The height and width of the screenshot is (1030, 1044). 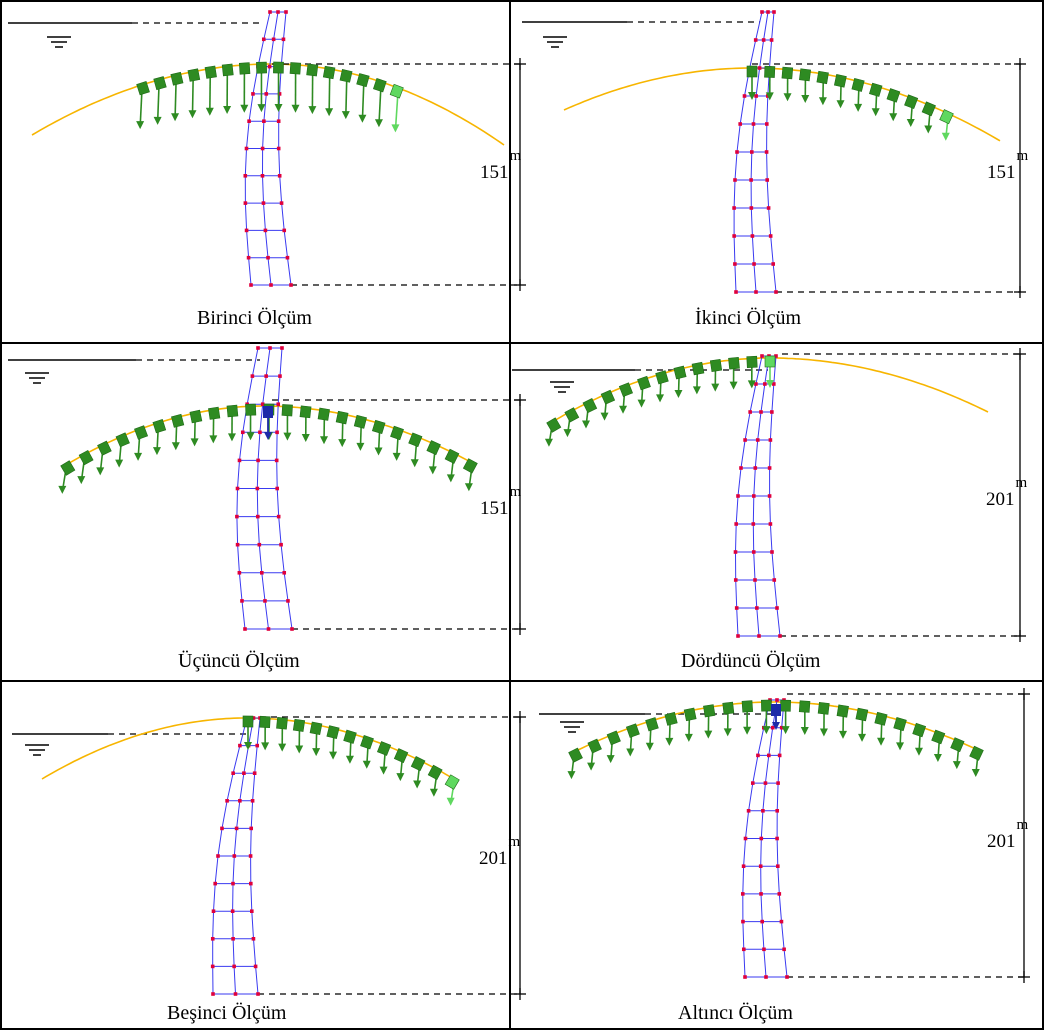 I want to click on panel-caption-altinci: Altıncı Ölçüm, so click(x=735, y=1013).